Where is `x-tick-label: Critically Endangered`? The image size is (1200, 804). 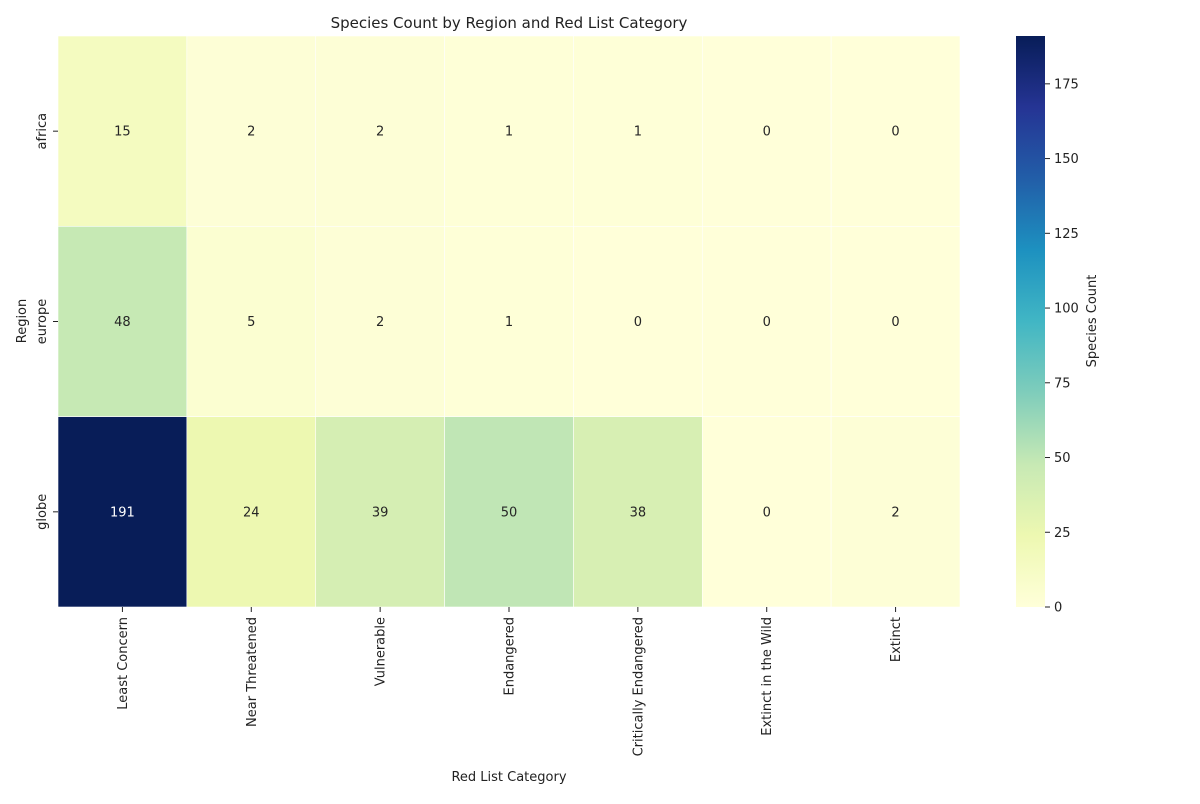 x-tick-label: Critically Endangered is located at coordinates (638, 686).